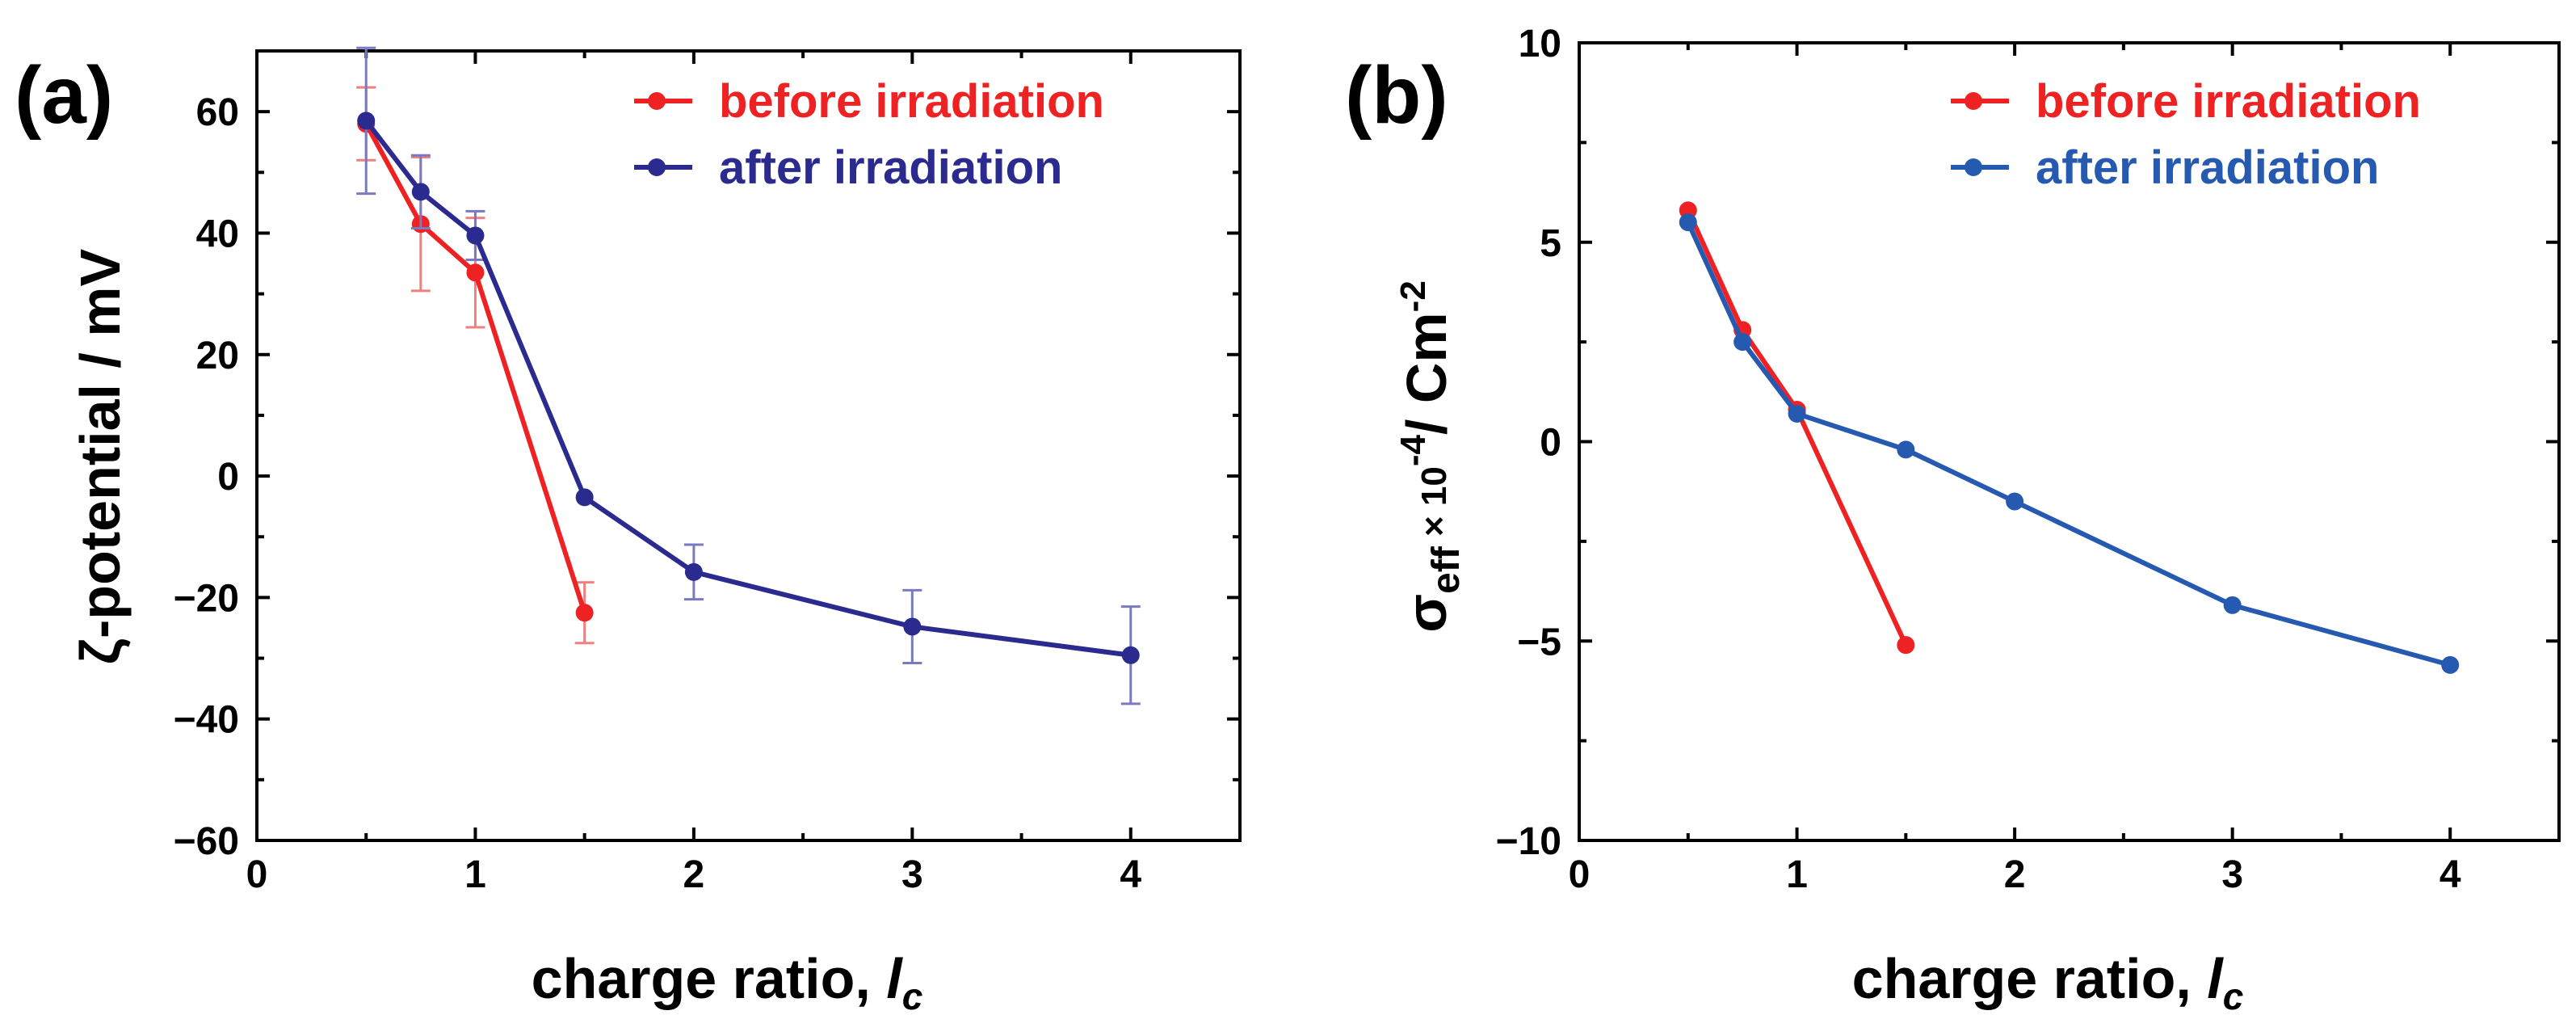  Describe the element at coordinates (218, 113) in the screenshot. I see `y-tick-label: 60` at that location.